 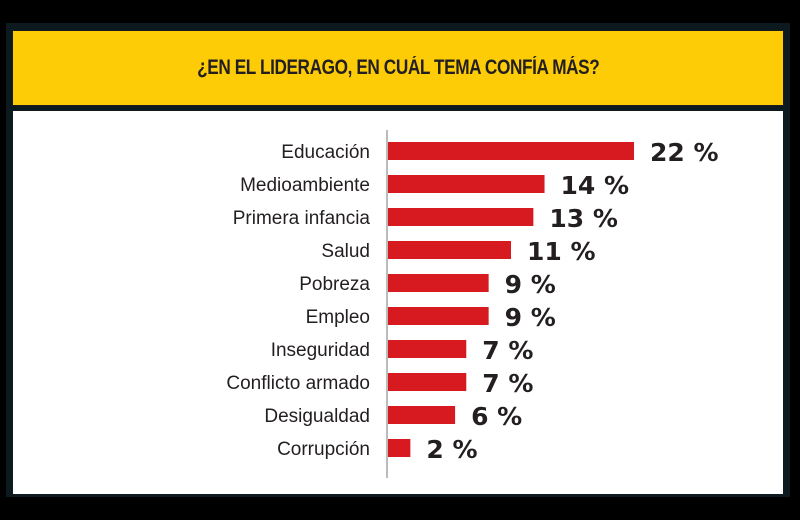 What do you see at coordinates (496, 416) in the screenshot?
I see `value-label: 6 %` at bounding box center [496, 416].